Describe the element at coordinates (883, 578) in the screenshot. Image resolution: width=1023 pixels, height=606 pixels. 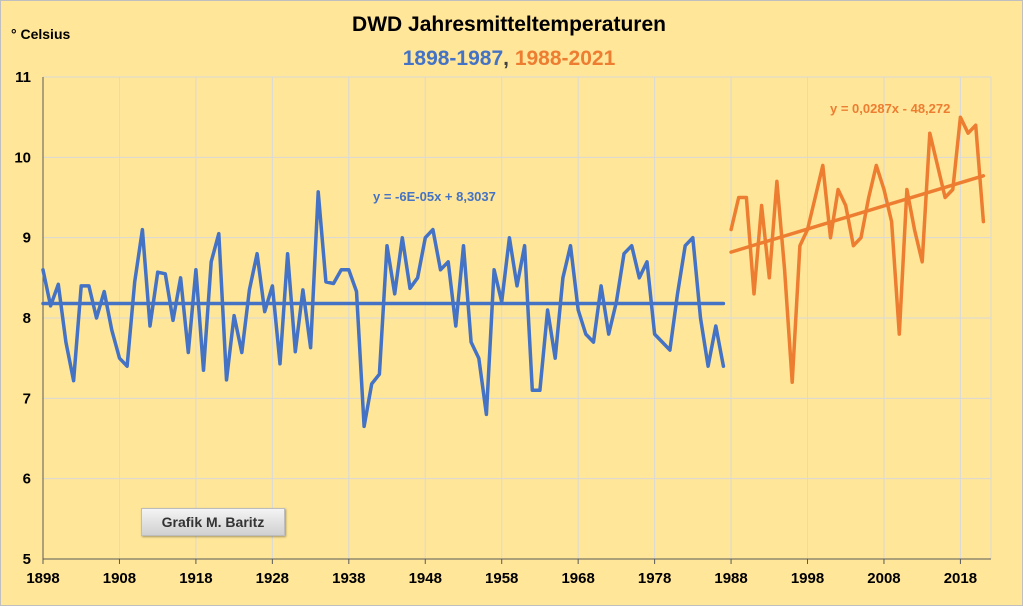
I see `x-tick-label-2008: 2008` at that location.